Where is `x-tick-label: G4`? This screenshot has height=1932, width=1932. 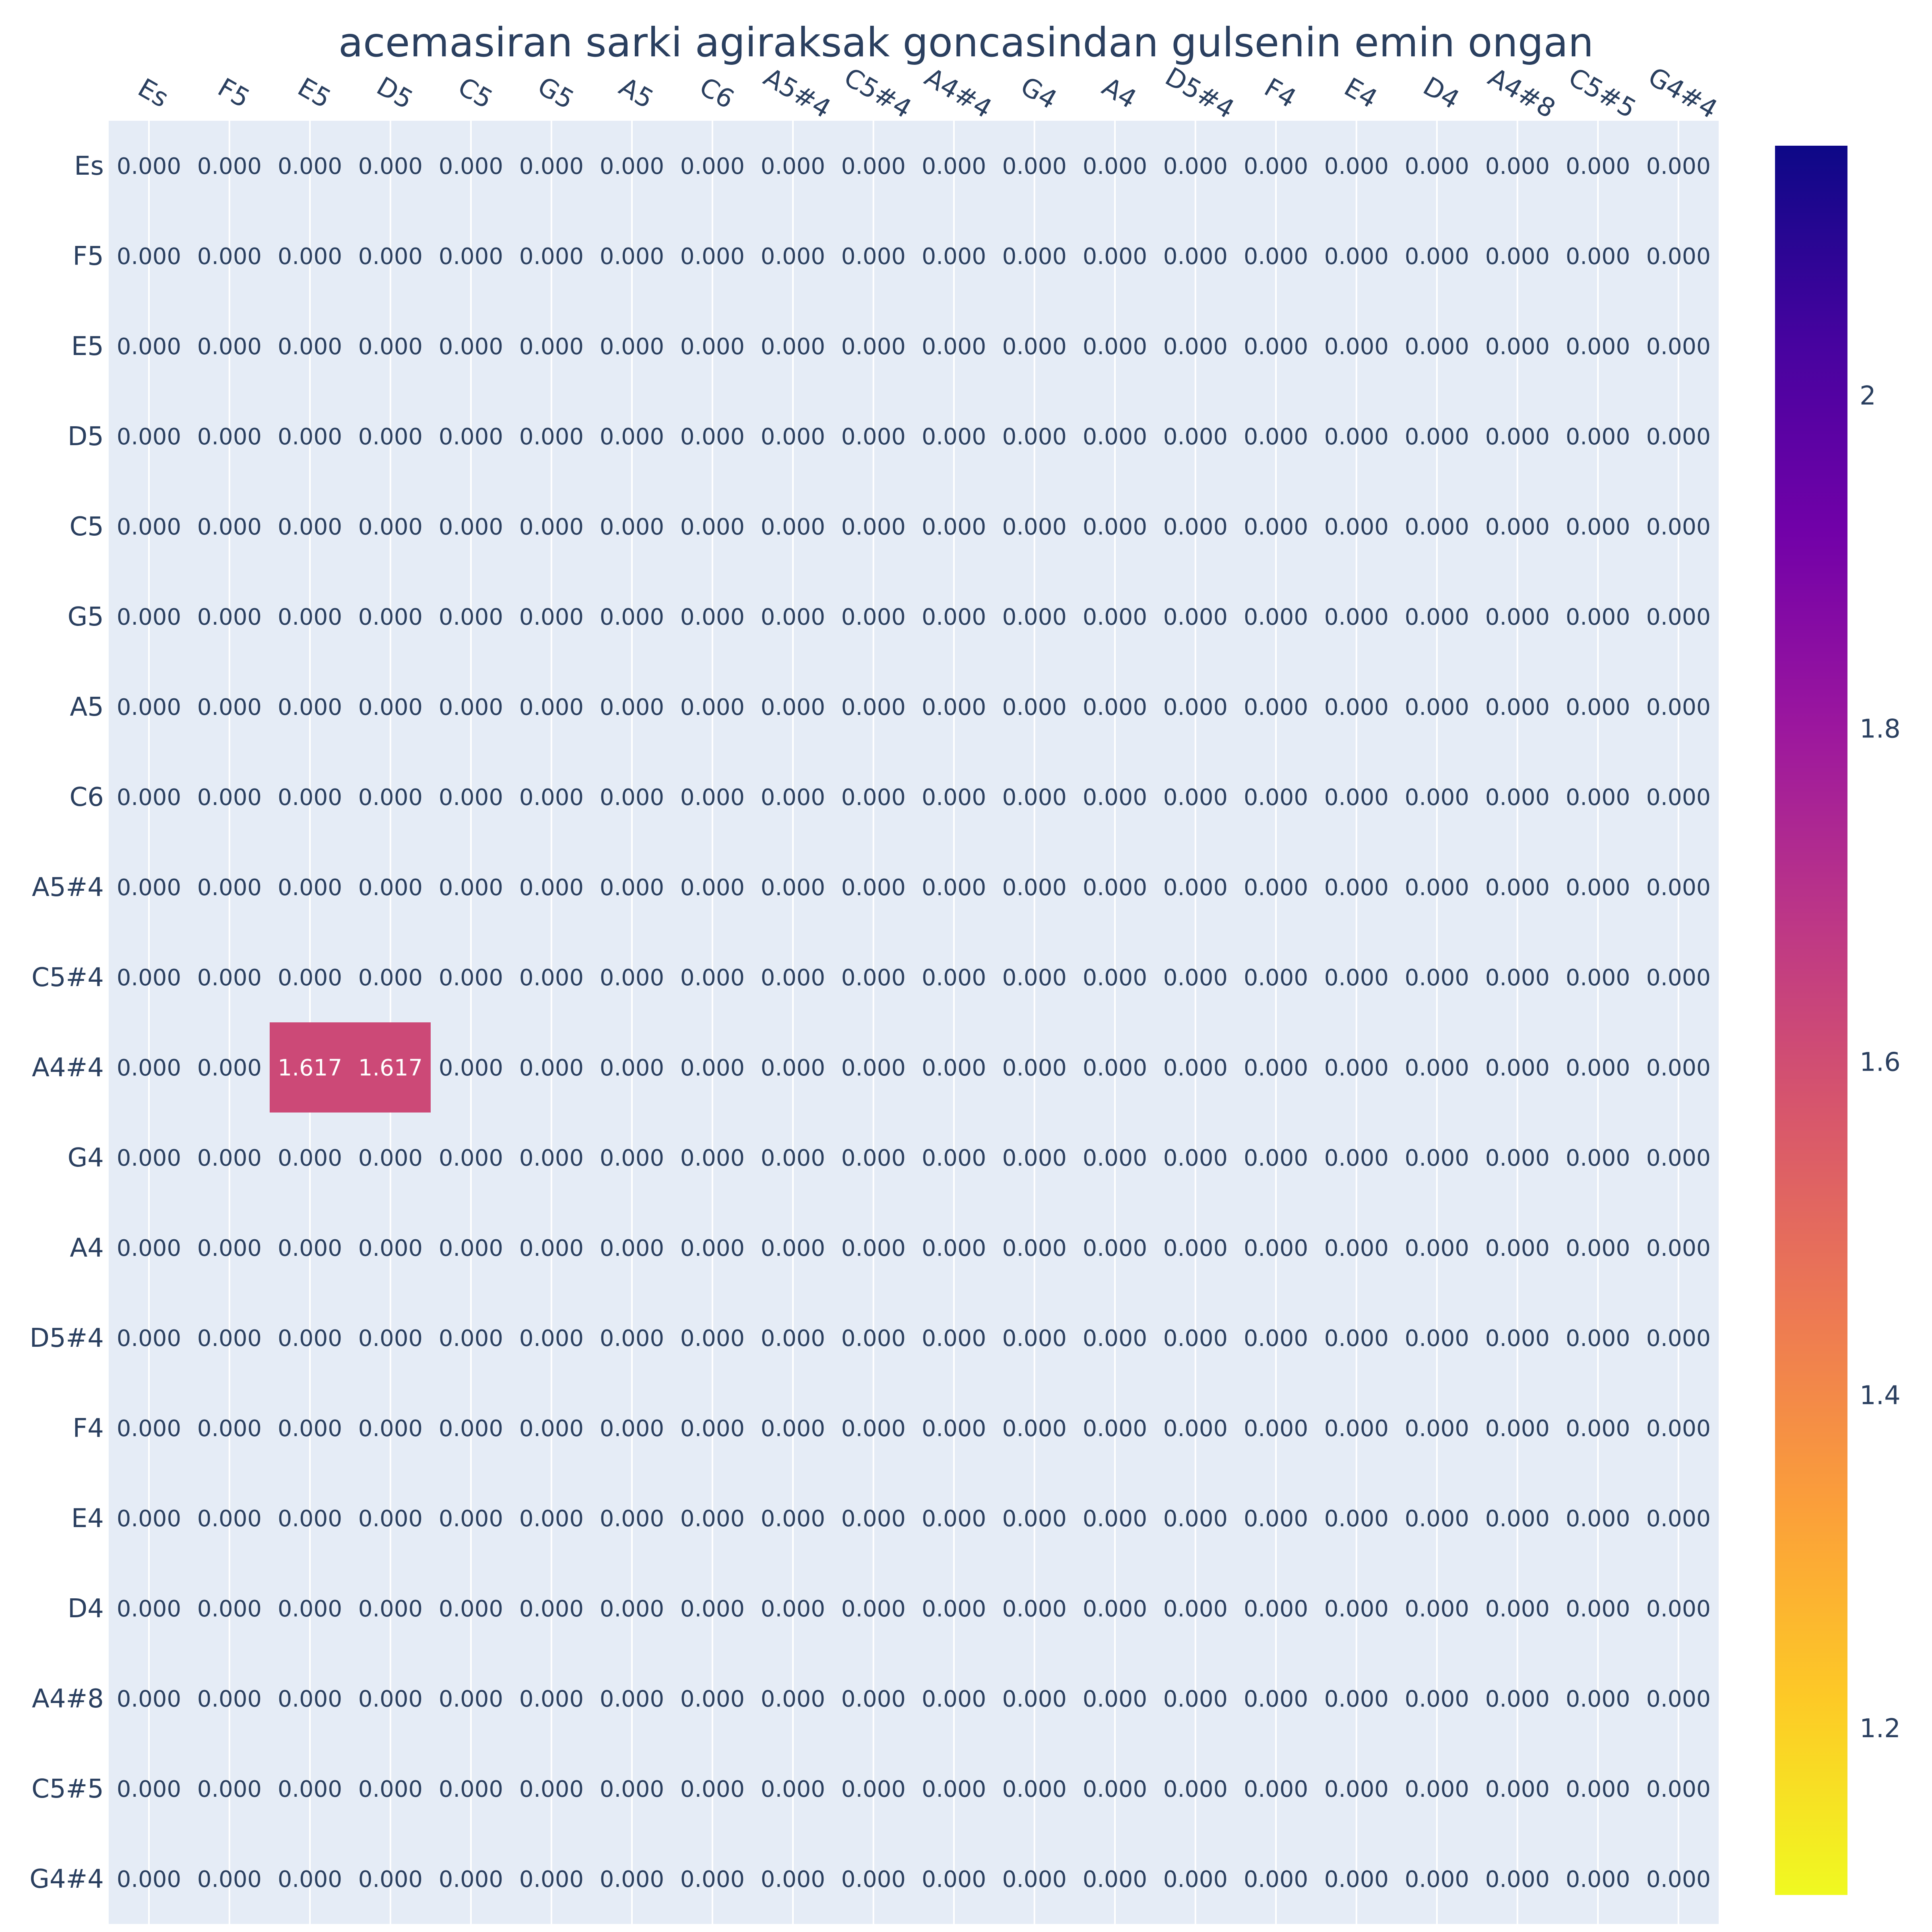 x-tick-label: G4 is located at coordinates (1039, 93).